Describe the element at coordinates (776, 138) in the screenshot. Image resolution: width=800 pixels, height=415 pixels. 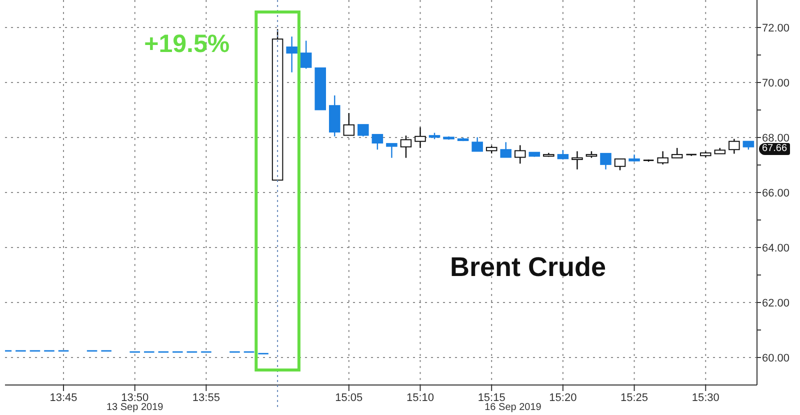
I see `y-tick-label: 68.00` at that location.